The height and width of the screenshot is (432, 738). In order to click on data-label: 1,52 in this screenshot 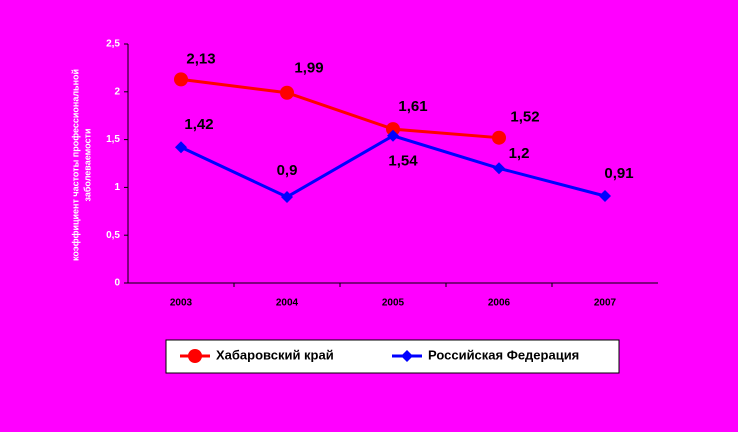, I will do `click(524, 117)`.